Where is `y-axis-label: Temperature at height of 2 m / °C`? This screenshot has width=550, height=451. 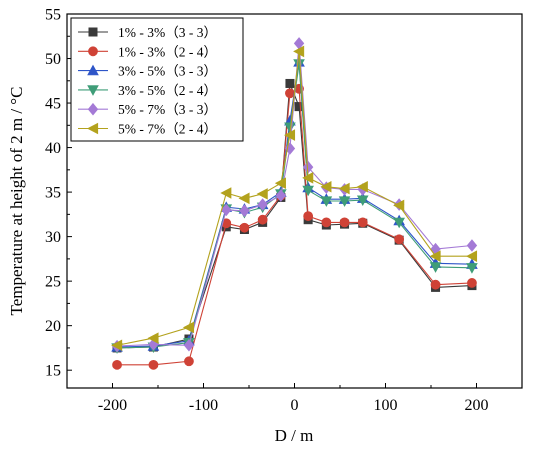
y-axis-label: Temperature at height of 2 m / °C is located at coordinates (16, 201).